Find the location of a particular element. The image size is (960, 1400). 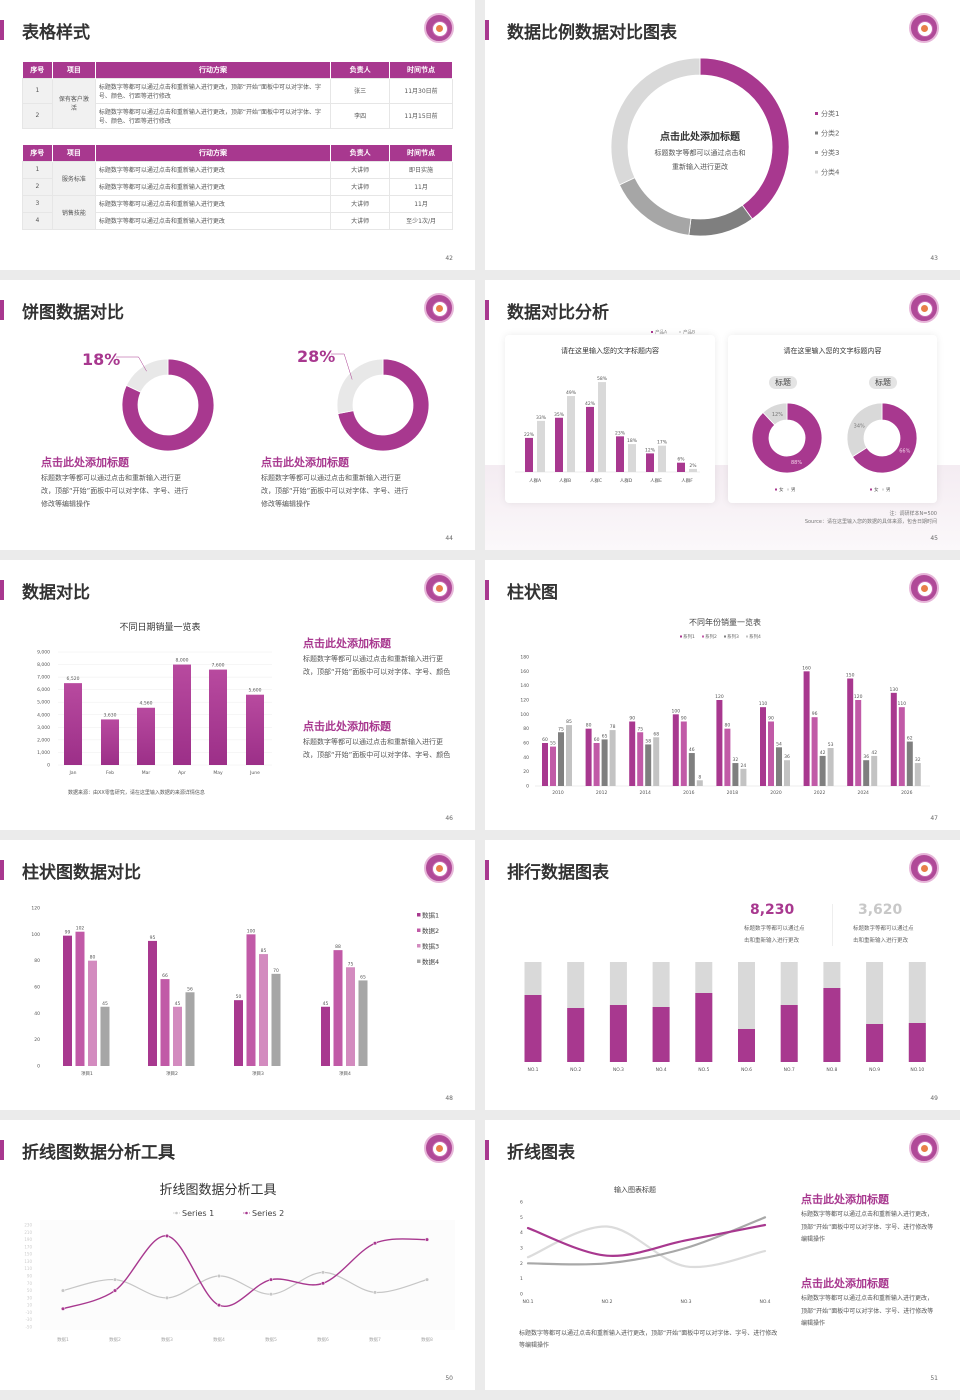

center-title: 点击此处添加标题 is located at coordinates (700, 137).